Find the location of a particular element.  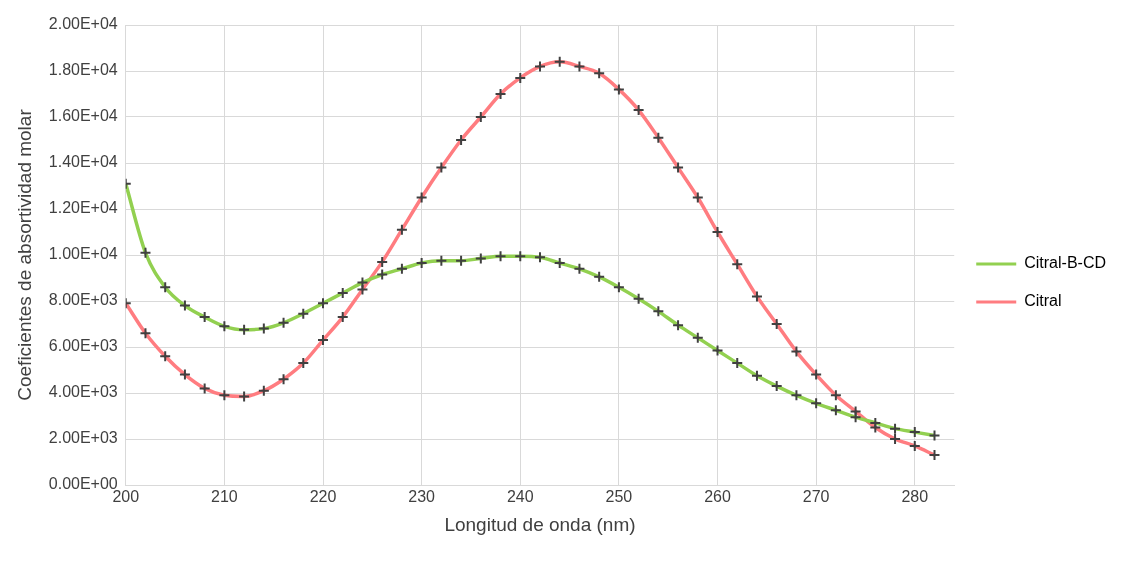

y-tick-label: 1.20E+04 is located at coordinates (83, 208).